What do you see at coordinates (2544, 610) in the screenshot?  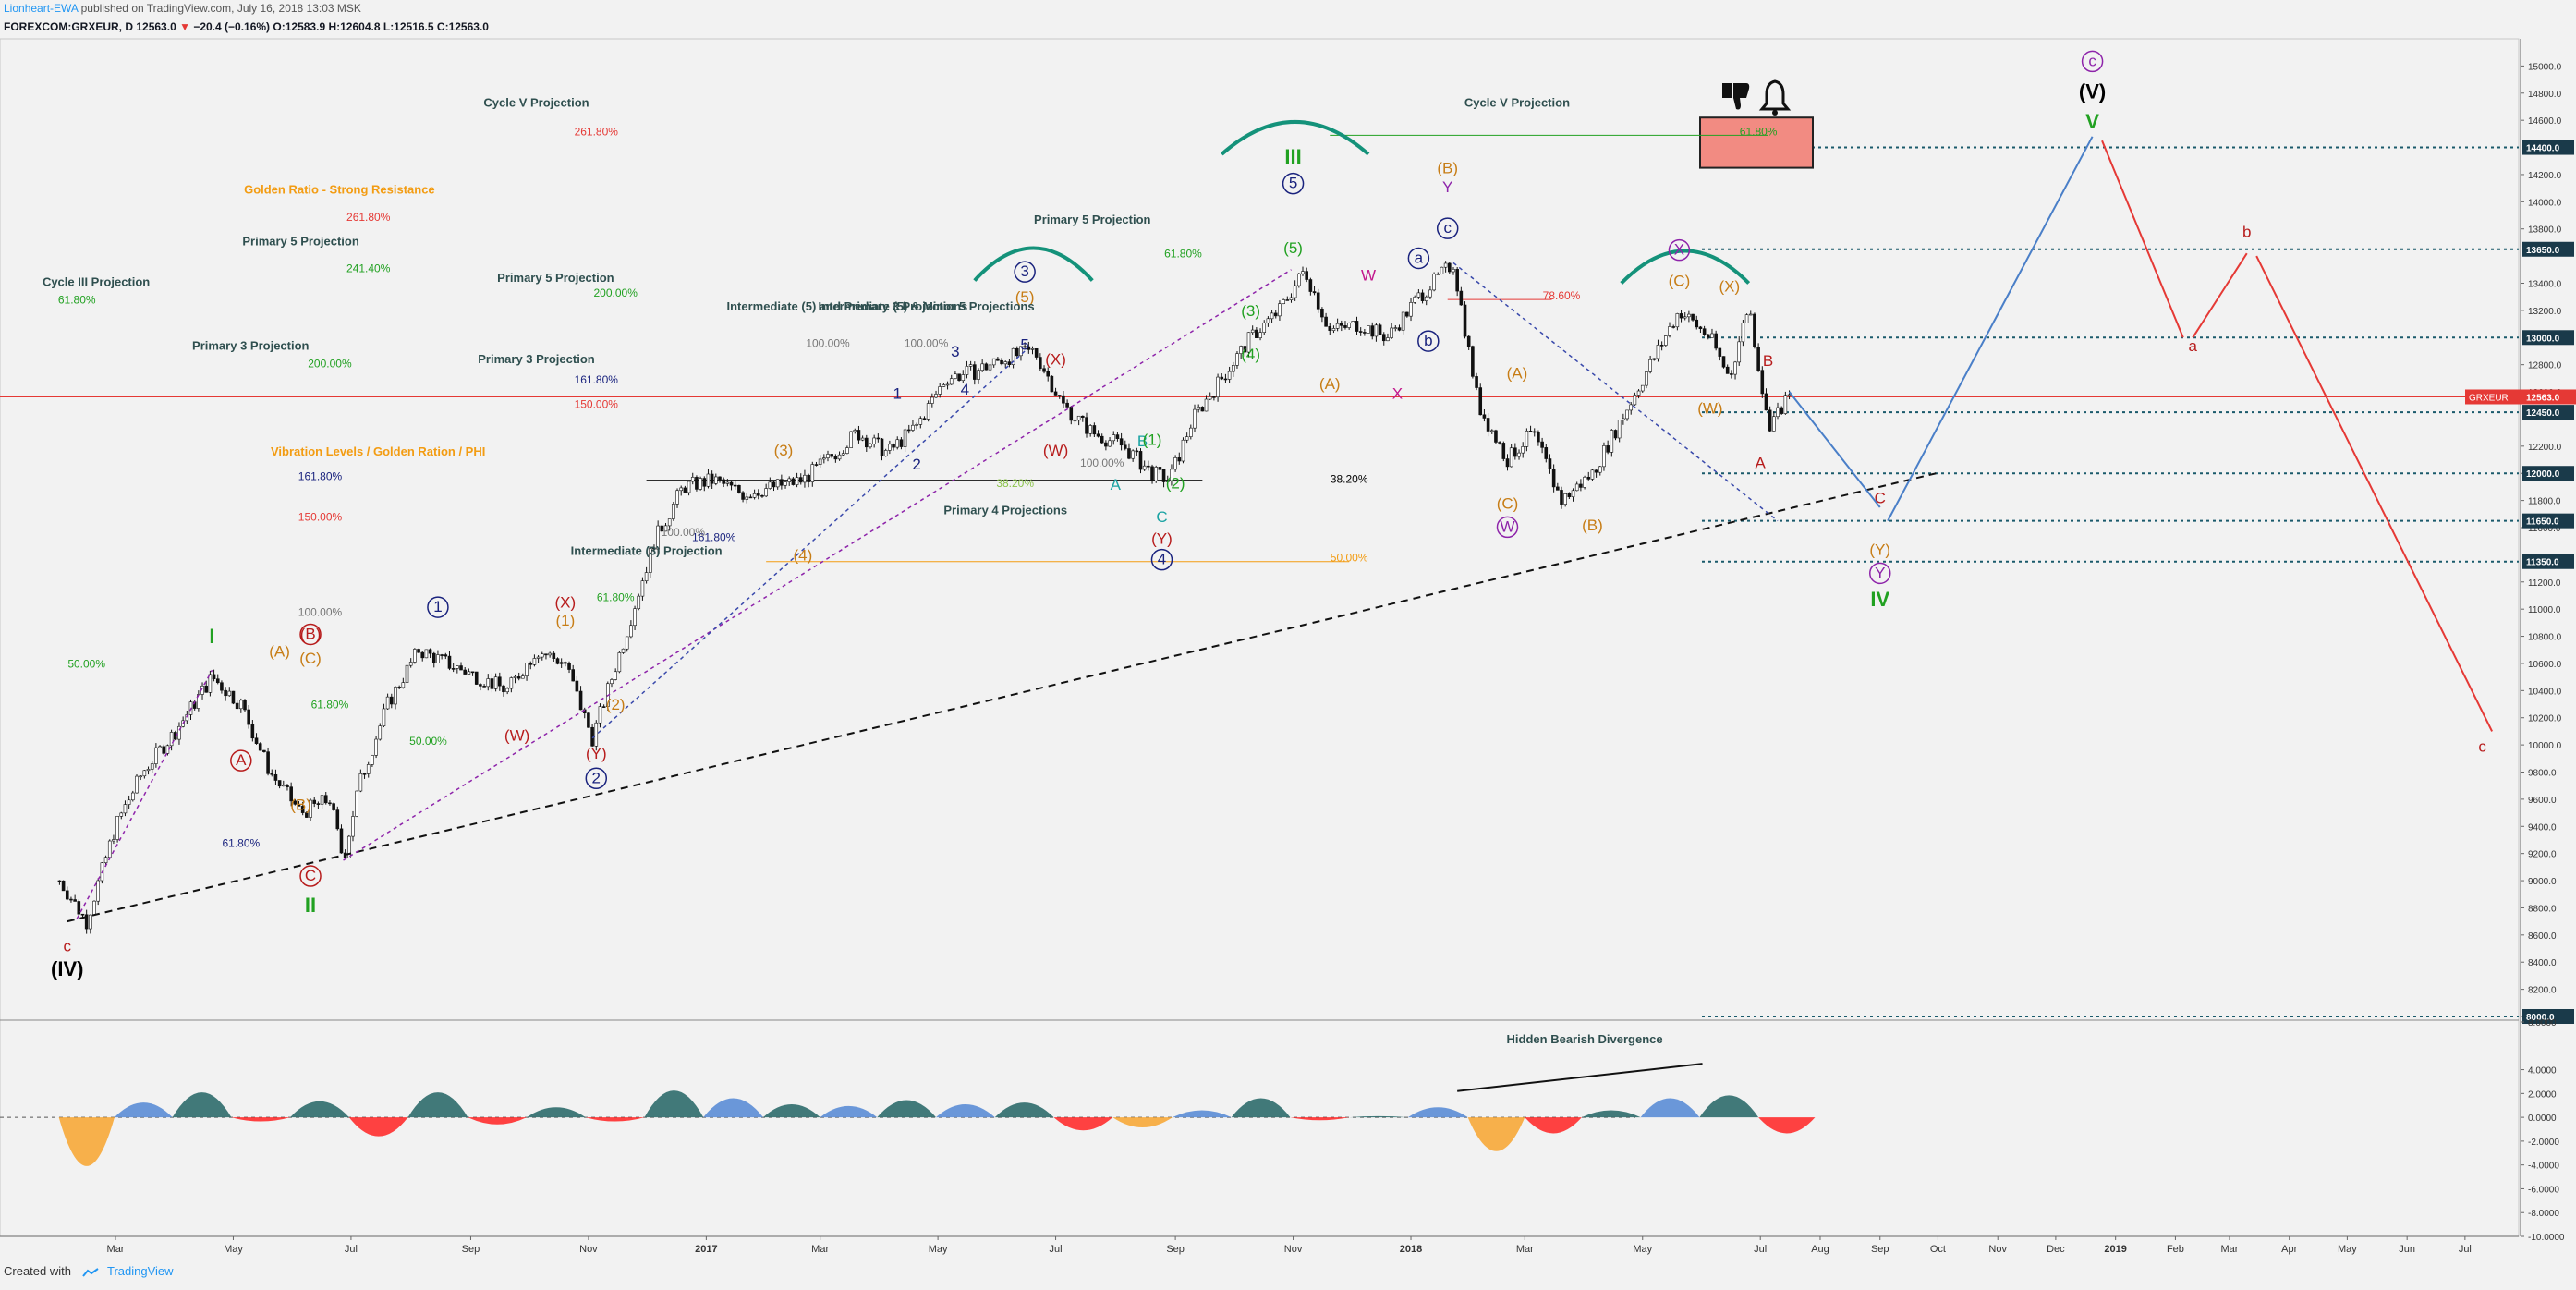 I see `y-tick-label: 11000.0` at bounding box center [2544, 610].